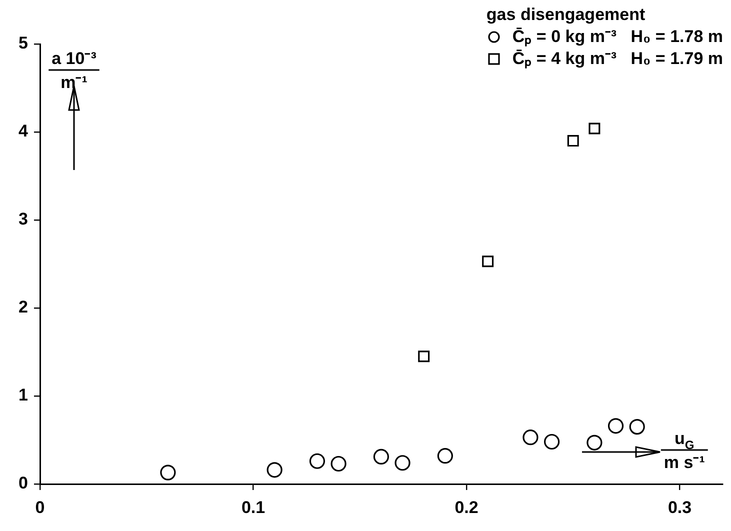  I want to click on x-tick-label: 0.2, so click(466, 507).